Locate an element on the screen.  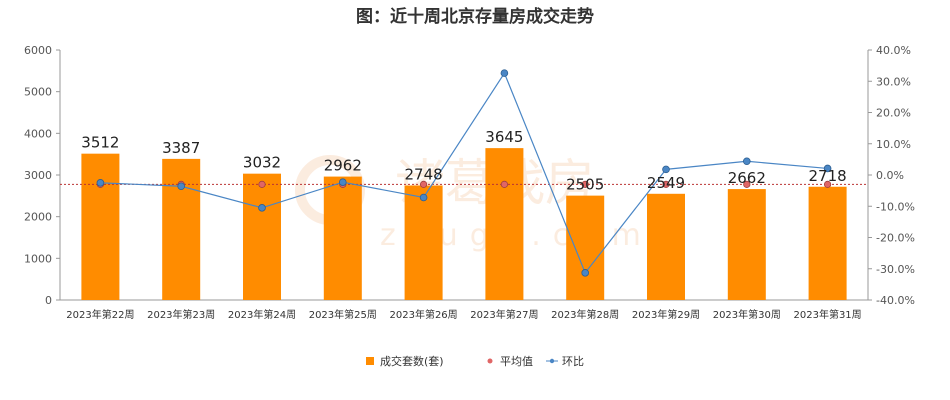
y-right-tick-label: 40.0% is located at coordinates (893, 50).